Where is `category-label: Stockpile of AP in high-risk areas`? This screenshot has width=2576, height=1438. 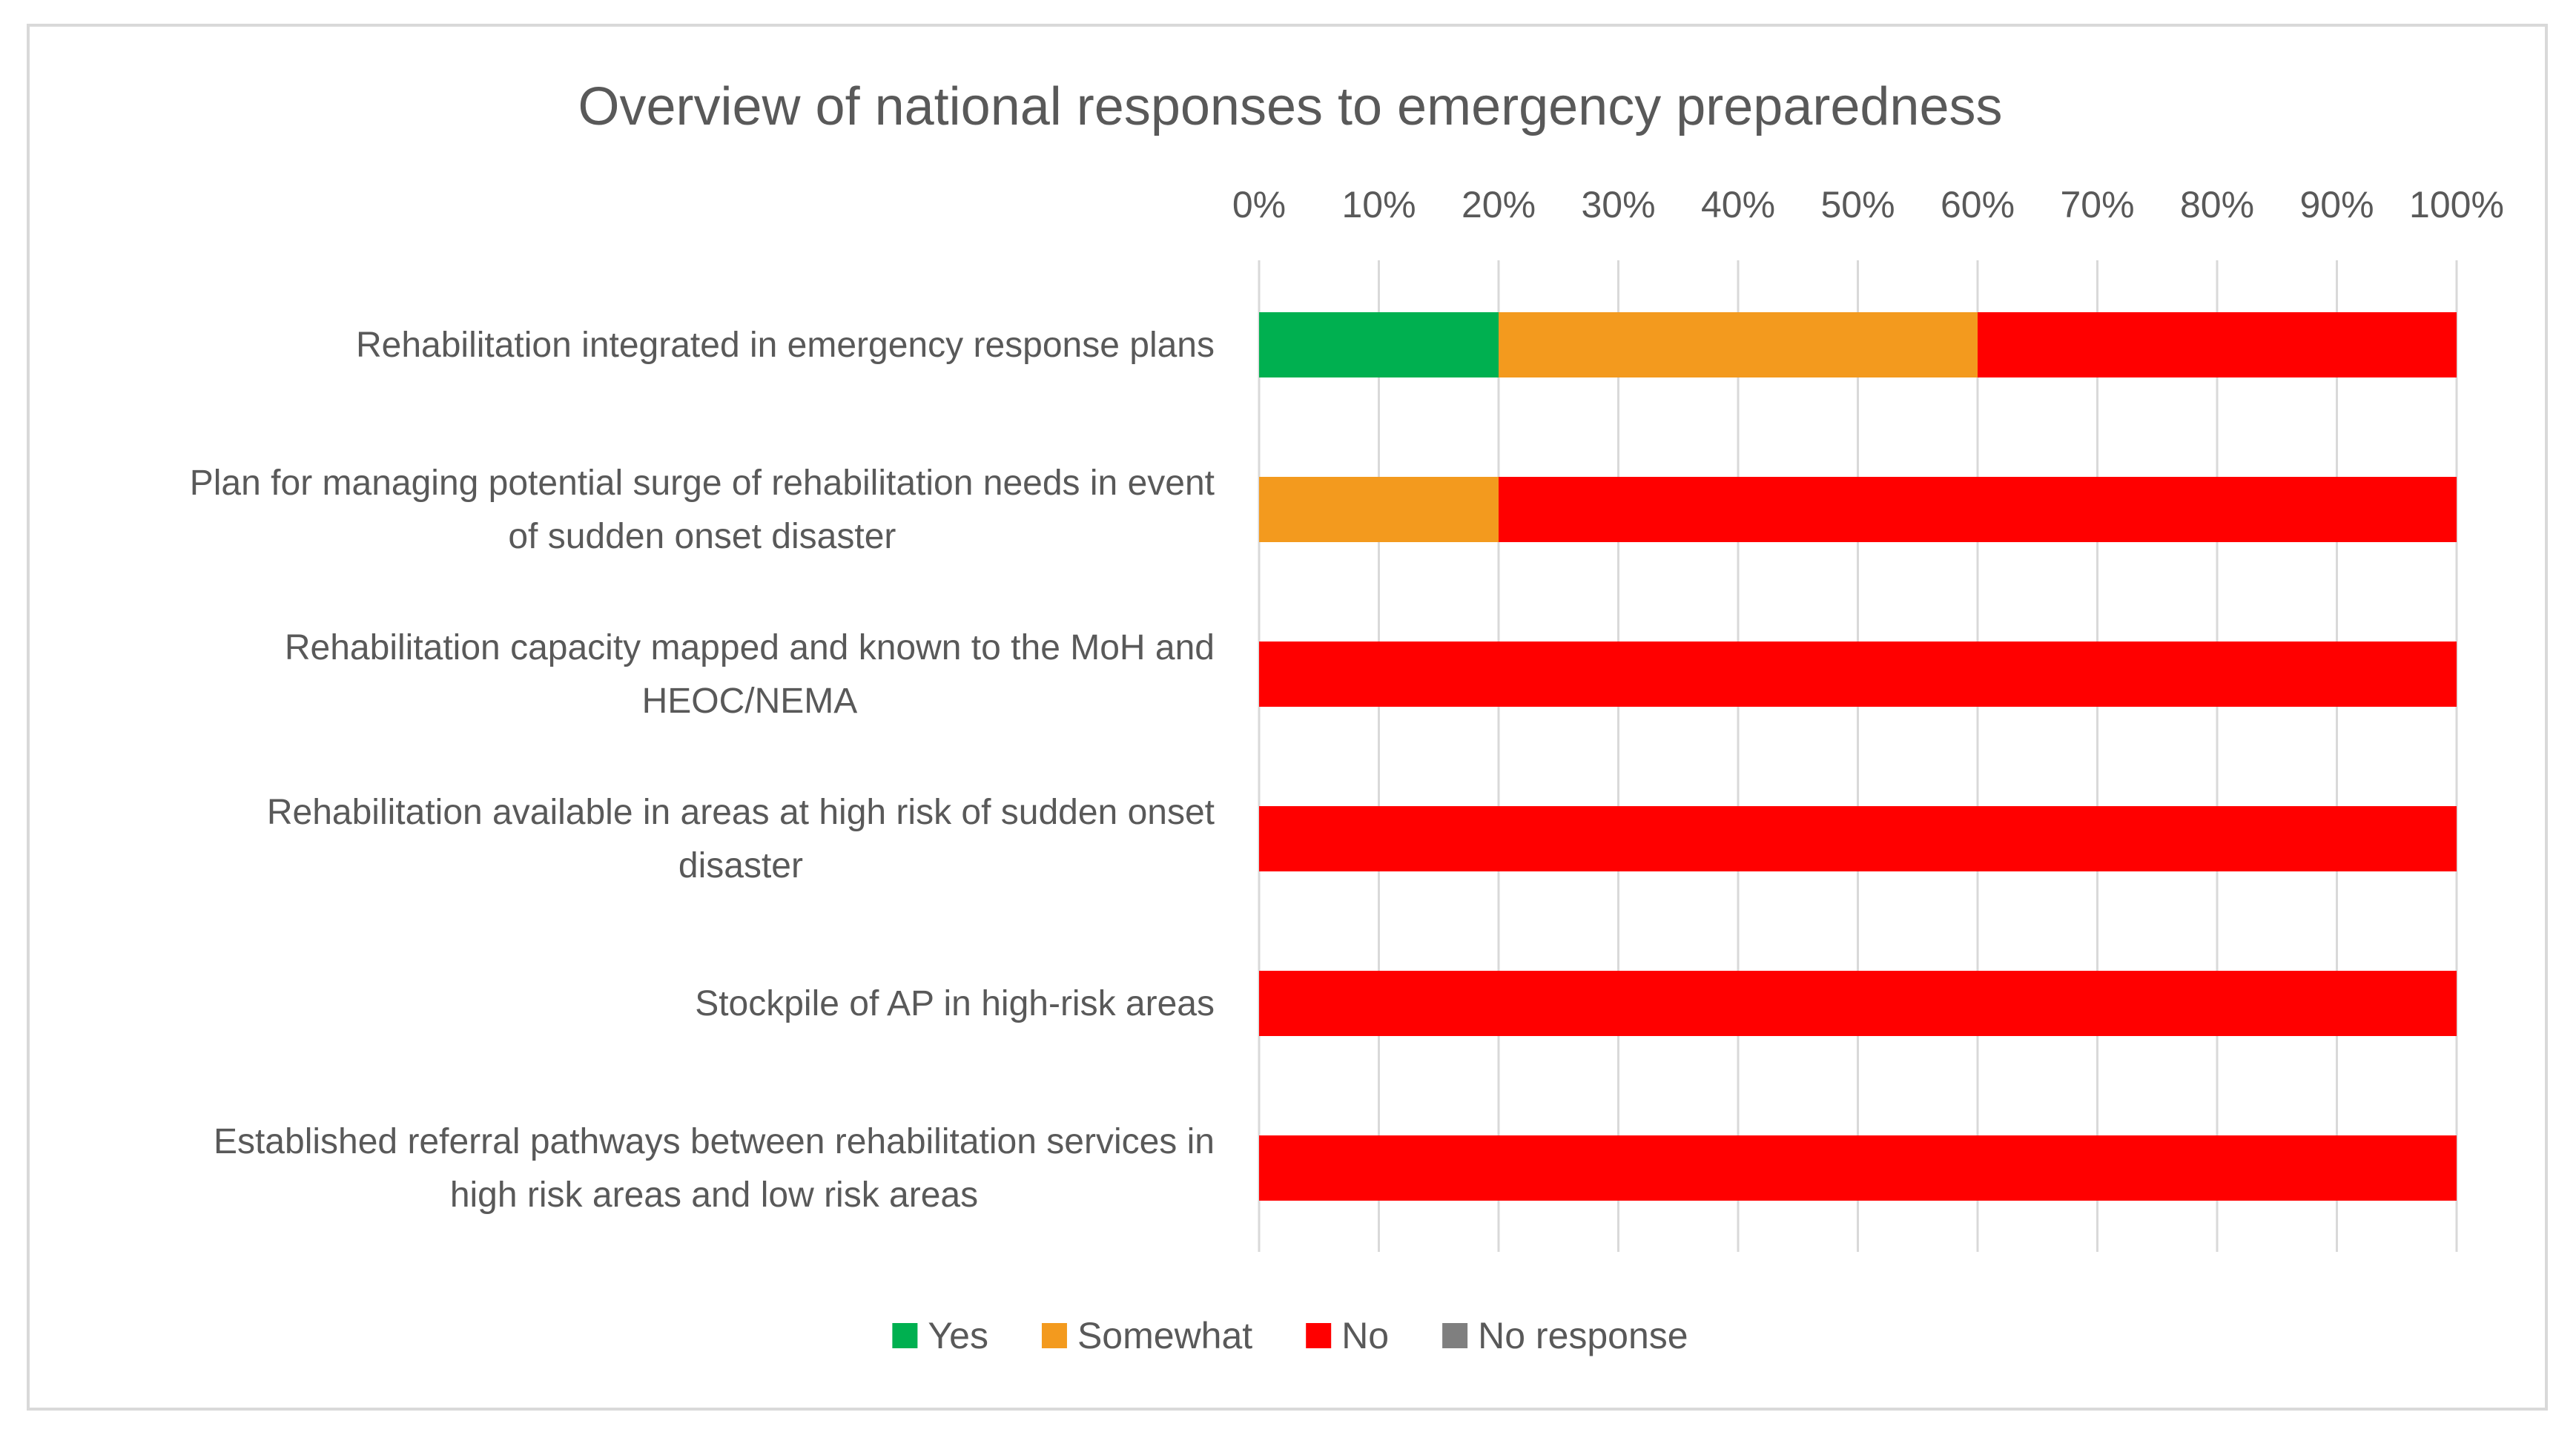 category-label: Stockpile of AP in high-risk areas is located at coordinates (955, 1003).